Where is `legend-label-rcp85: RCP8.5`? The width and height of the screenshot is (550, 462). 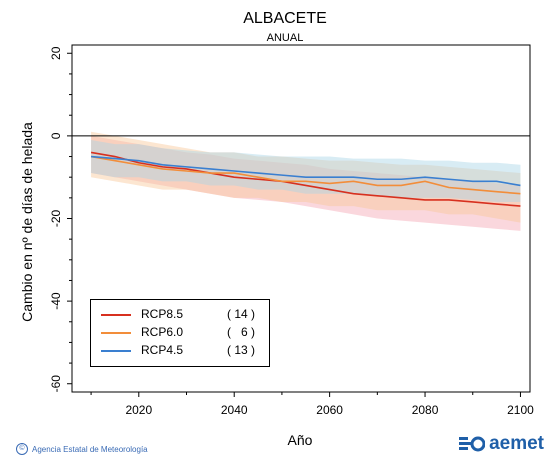
legend-label-rcp85: RCP8.5 is located at coordinates (162, 314).